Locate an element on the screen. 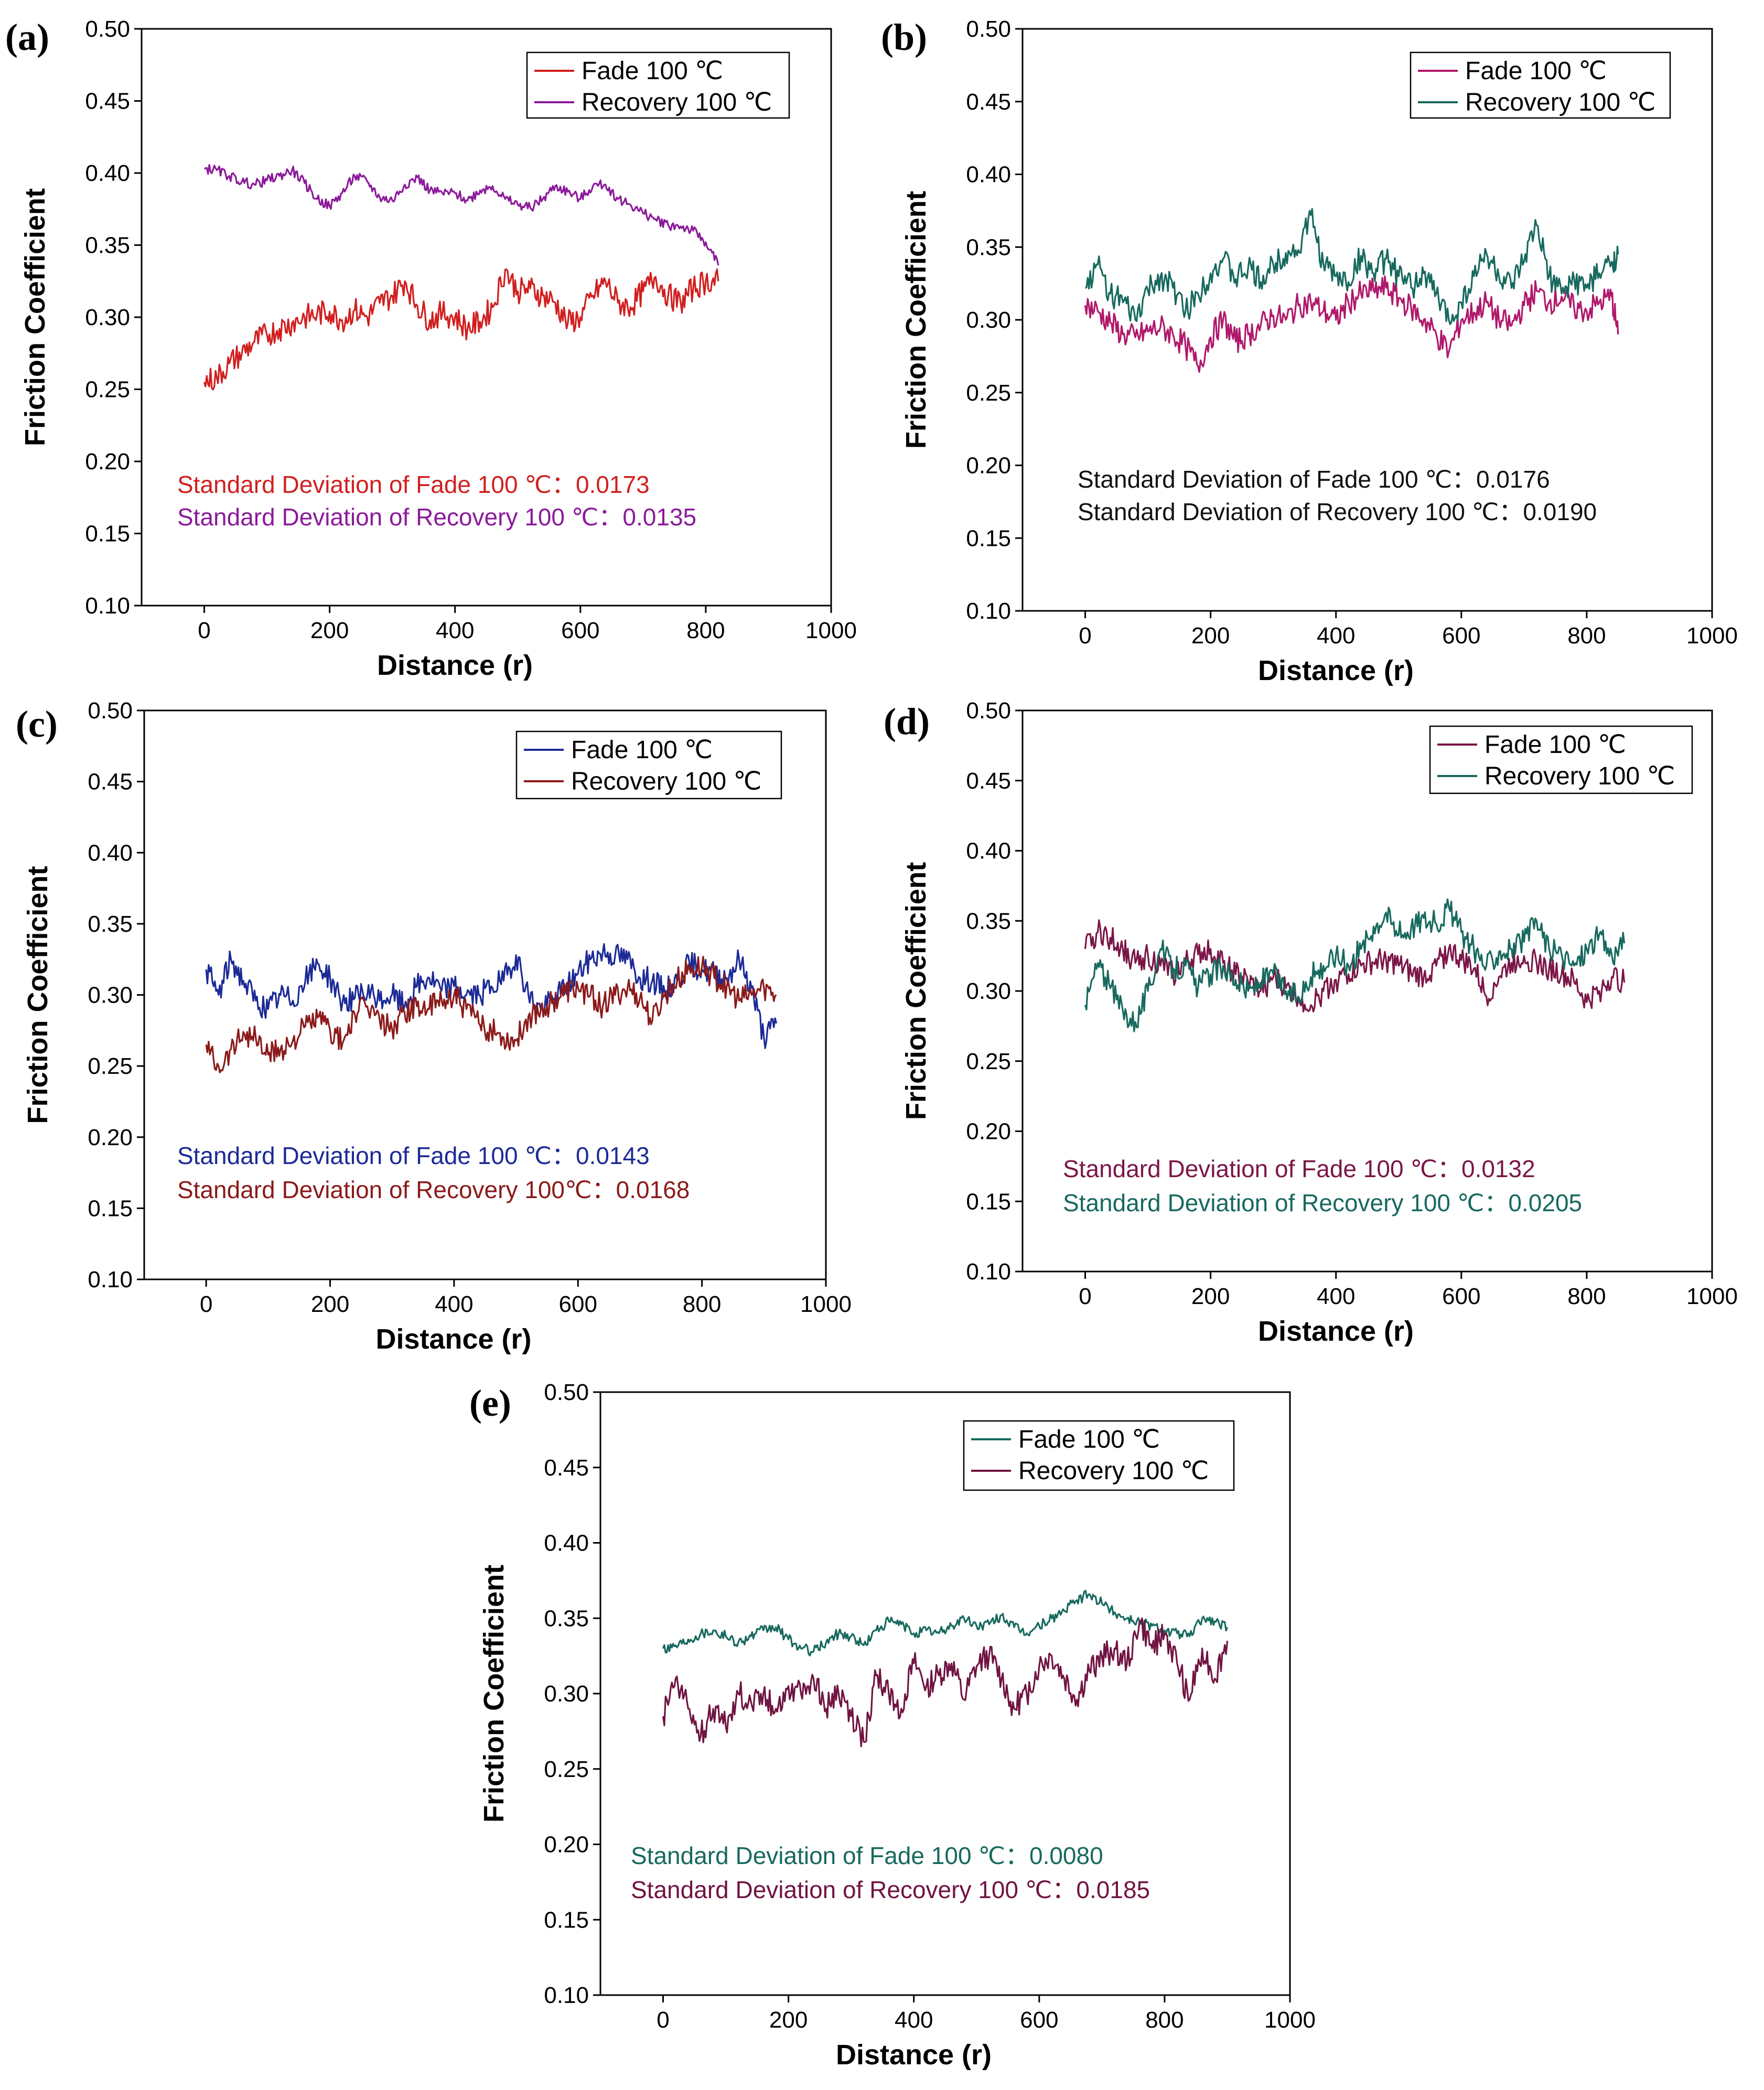 The image size is (1764, 2090). std-annotation: Standard Deviation of Fade 100 ℃：0.0173 is located at coordinates (413, 484).